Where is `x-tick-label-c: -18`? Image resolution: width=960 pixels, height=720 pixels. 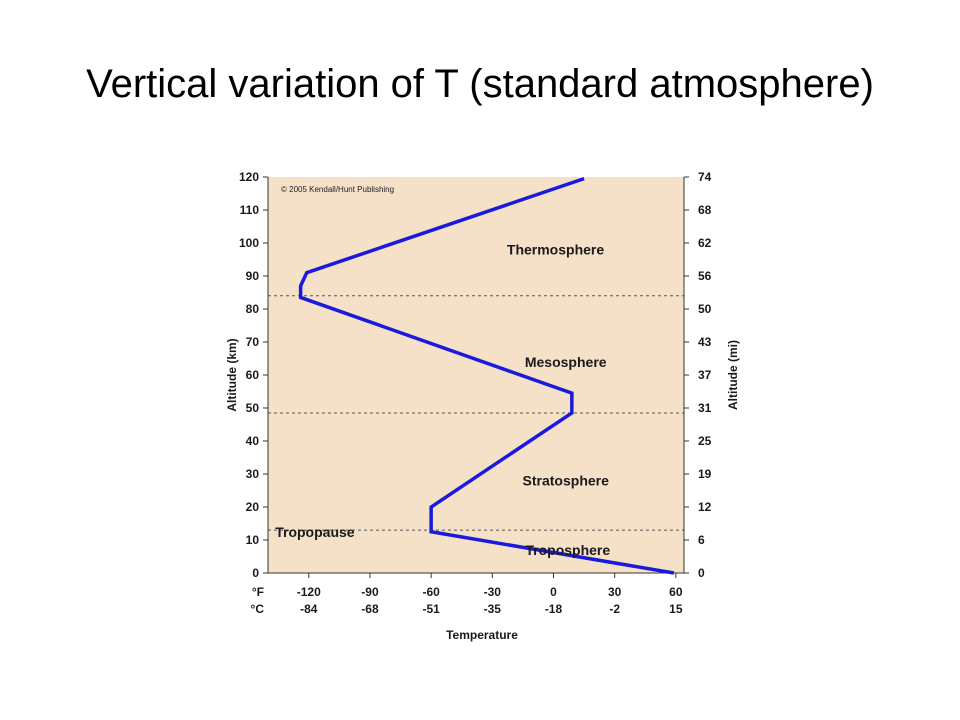
x-tick-label-c: -18 is located at coordinates (554, 609).